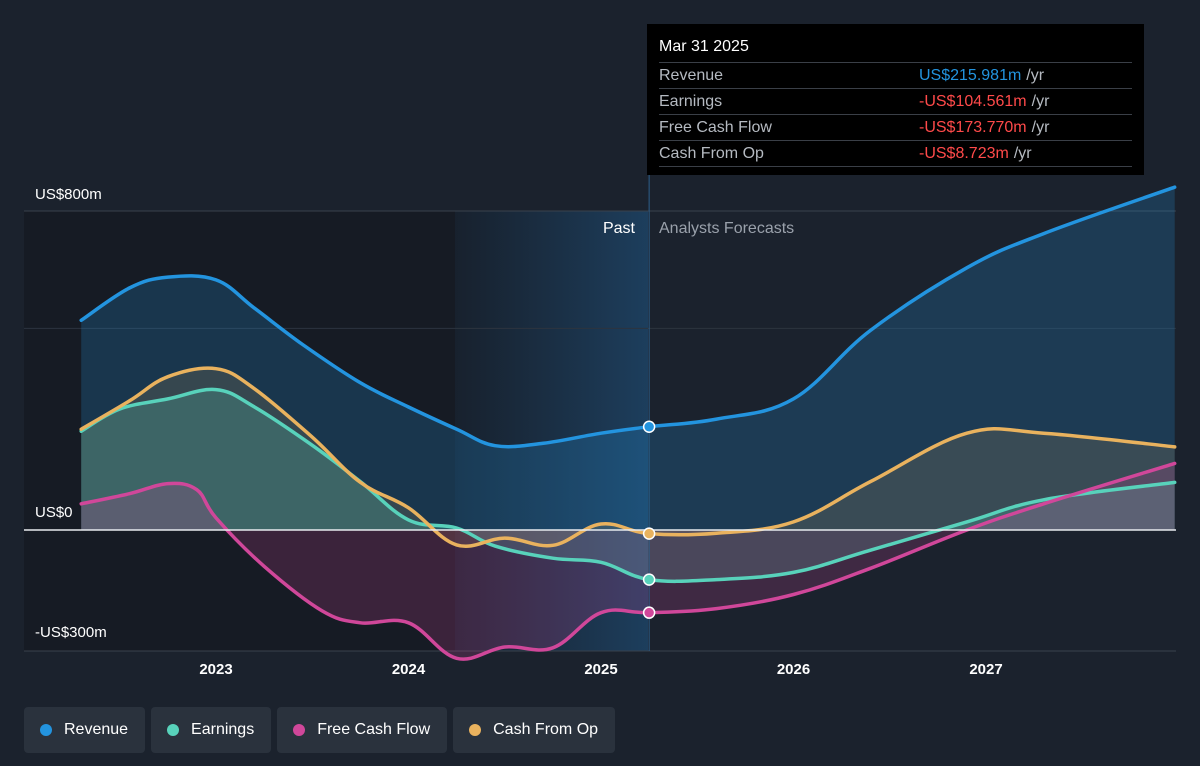  What do you see at coordinates (409, 669) in the screenshot?
I see `x-tick-label: 2024` at bounding box center [409, 669].